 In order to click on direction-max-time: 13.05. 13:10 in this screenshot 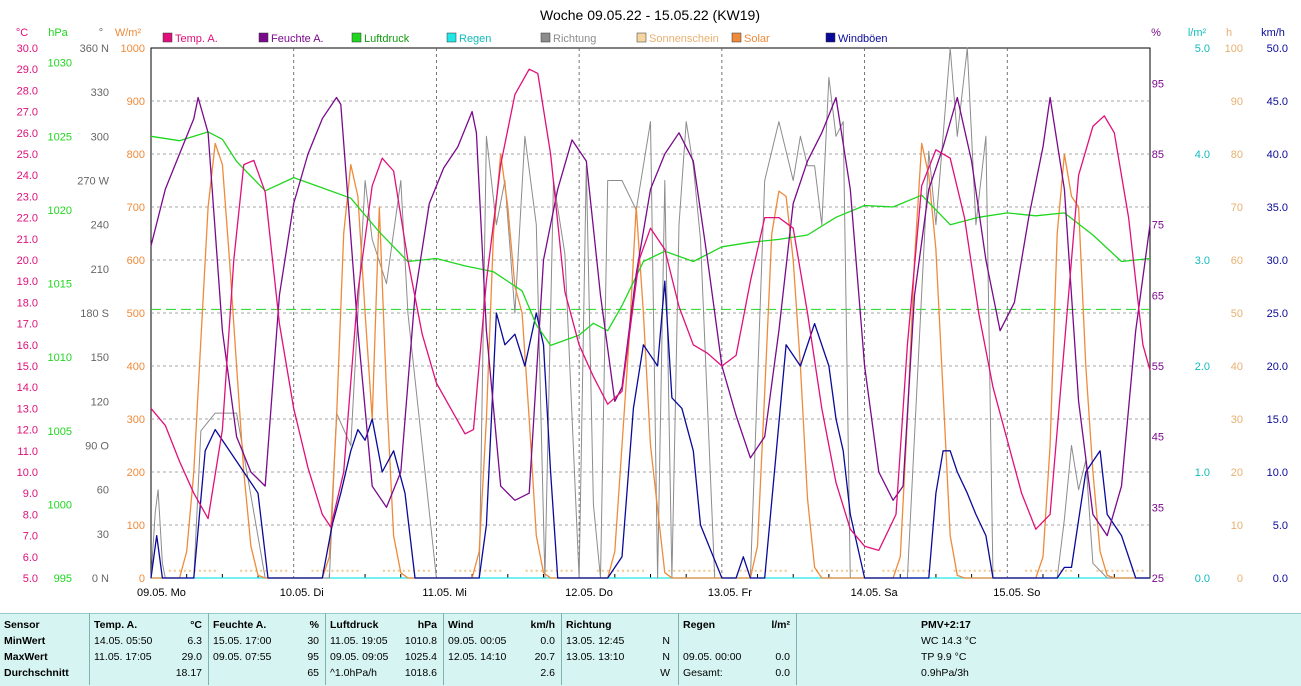, I will do `click(595, 657)`.